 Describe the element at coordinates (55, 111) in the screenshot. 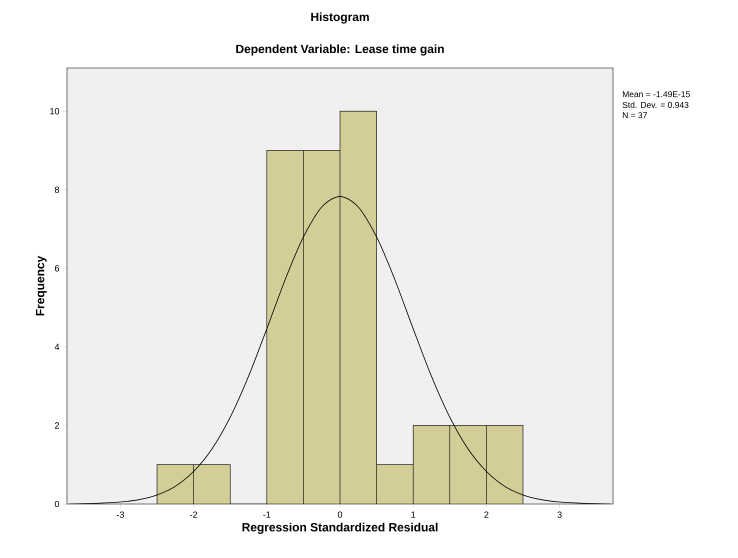

I see `y-tick-label: 10` at that location.